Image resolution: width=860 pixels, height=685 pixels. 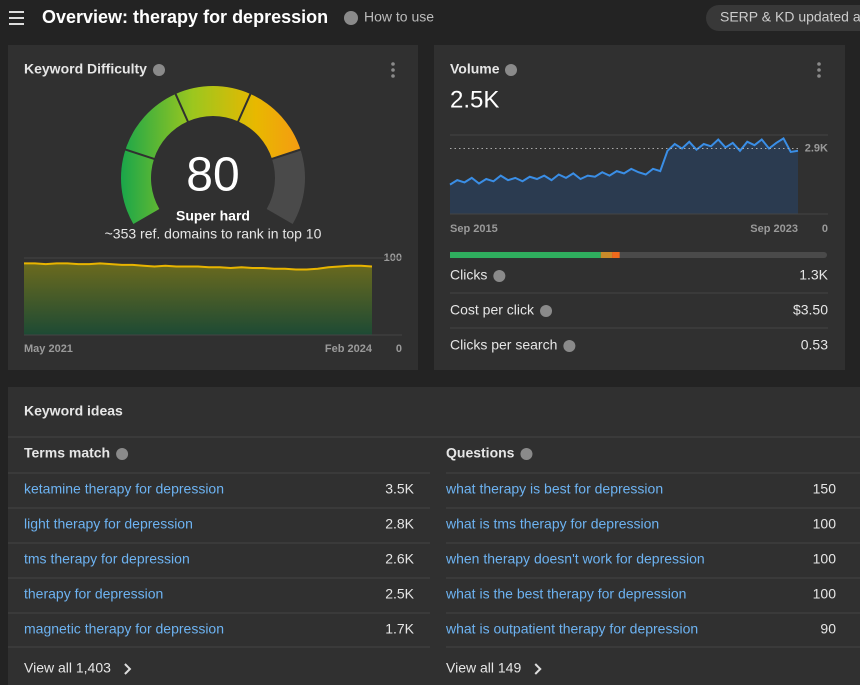 What do you see at coordinates (93, 594) in the screenshot?
I see `keyword-link: therapy for depression` at bounding box center [93, 594].